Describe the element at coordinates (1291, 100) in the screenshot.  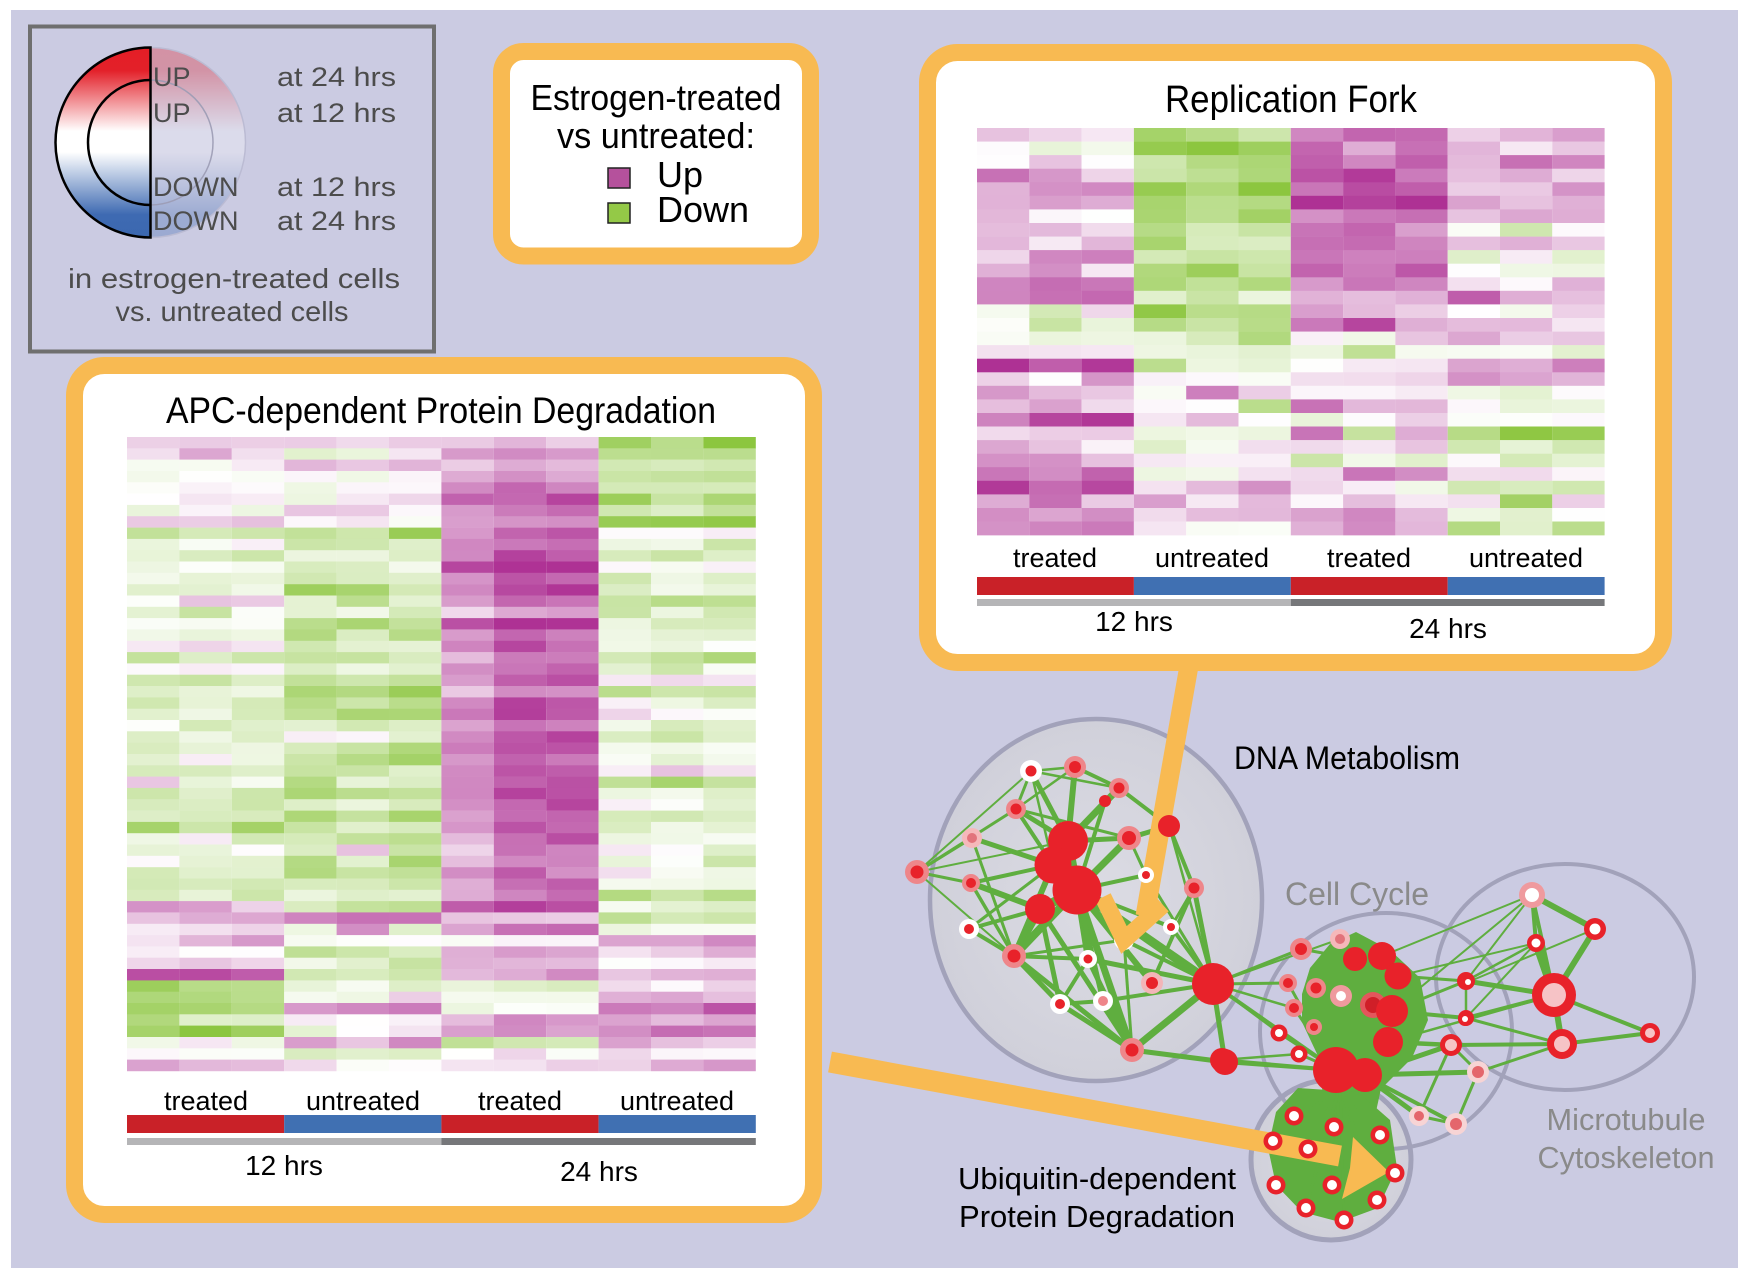
I see `svg-text: Replication Fork` at that location.